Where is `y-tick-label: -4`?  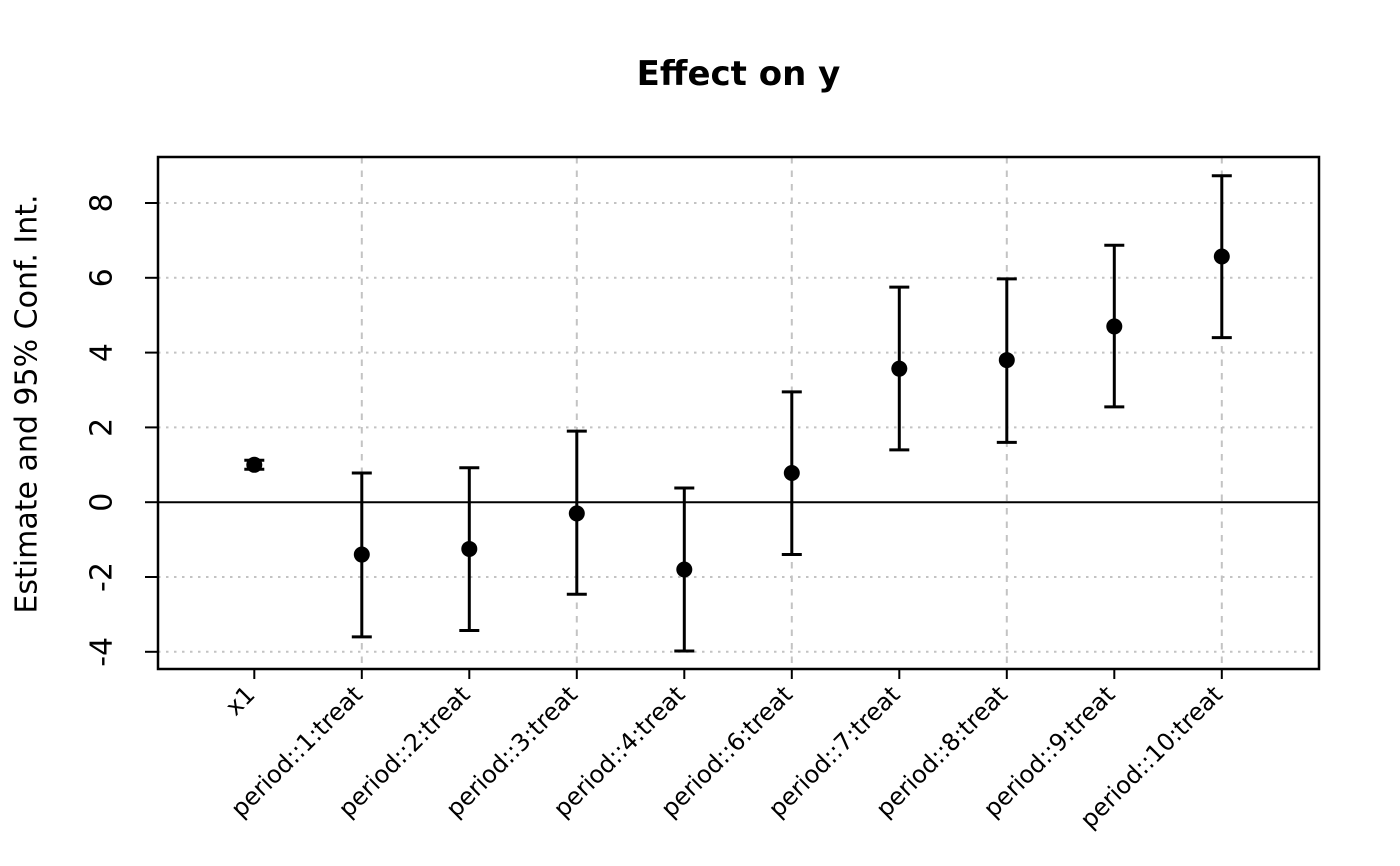
y-tick-label: -4 is located at coordinates (102, 652).